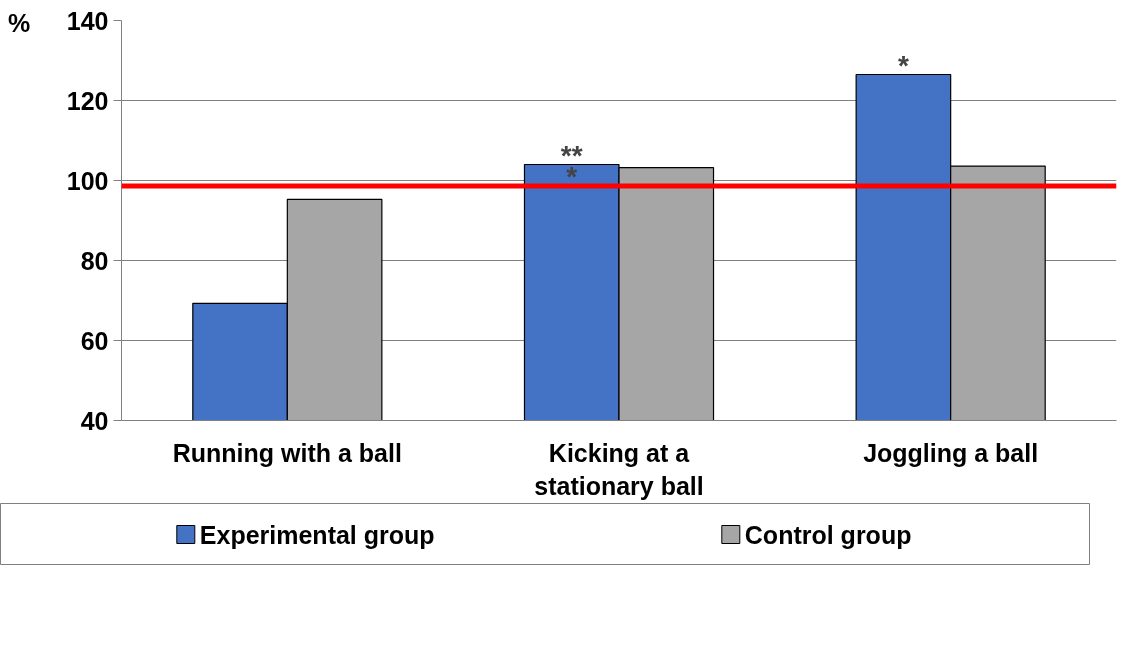  I want to click on x-tick-label: Kicking at a stationary ball, so click(619, 469).